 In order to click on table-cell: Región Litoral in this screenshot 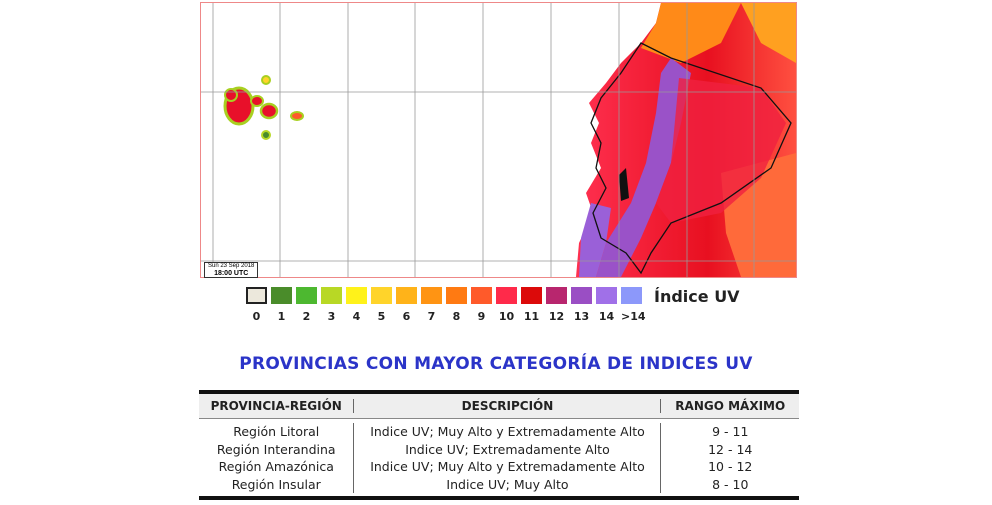, I will do `click(276, 431)`.